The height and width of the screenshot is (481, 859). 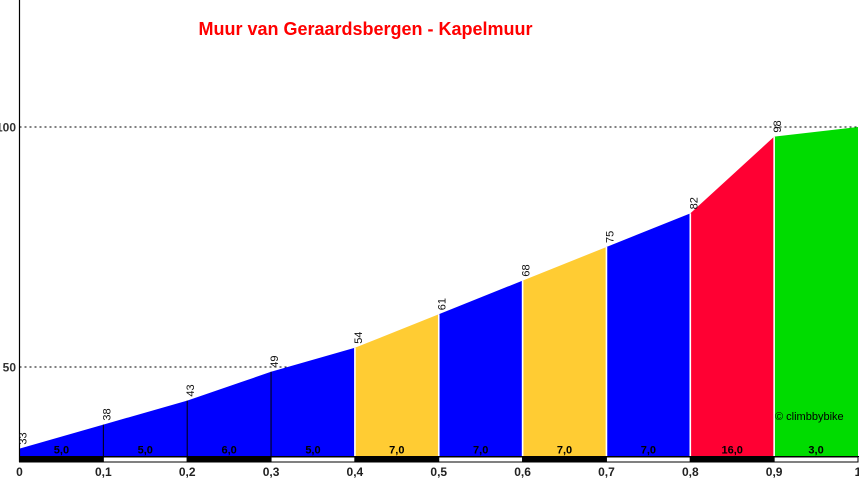 What do you see at coordinates (271, 472) in the screenshot?
I see `x-tick-label: 0,3` at bounding box center [271, 472].